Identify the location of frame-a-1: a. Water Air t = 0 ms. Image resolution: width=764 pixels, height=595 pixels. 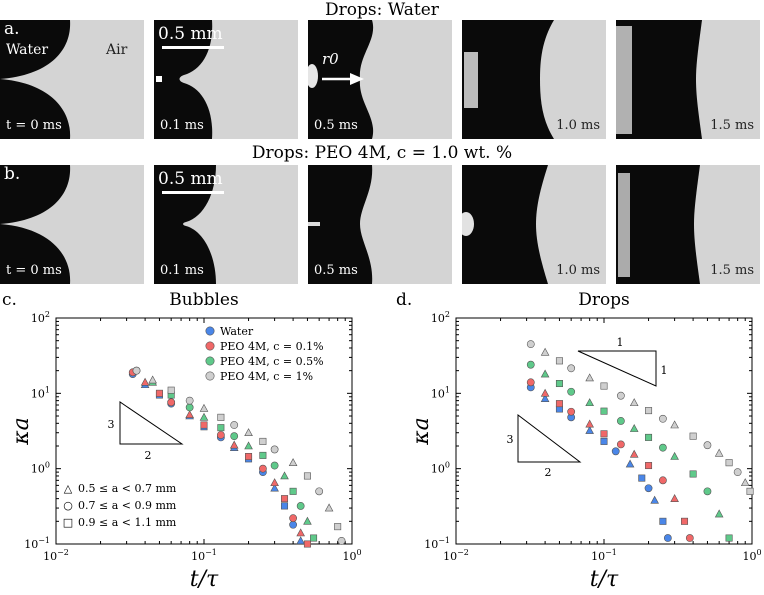
(72, 79).